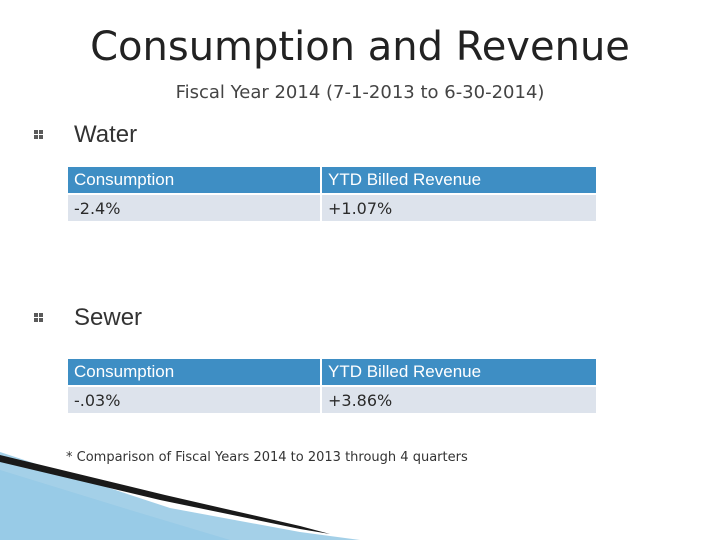  I want to click on sewer-heading-label: Sewer, so click(108, 317).